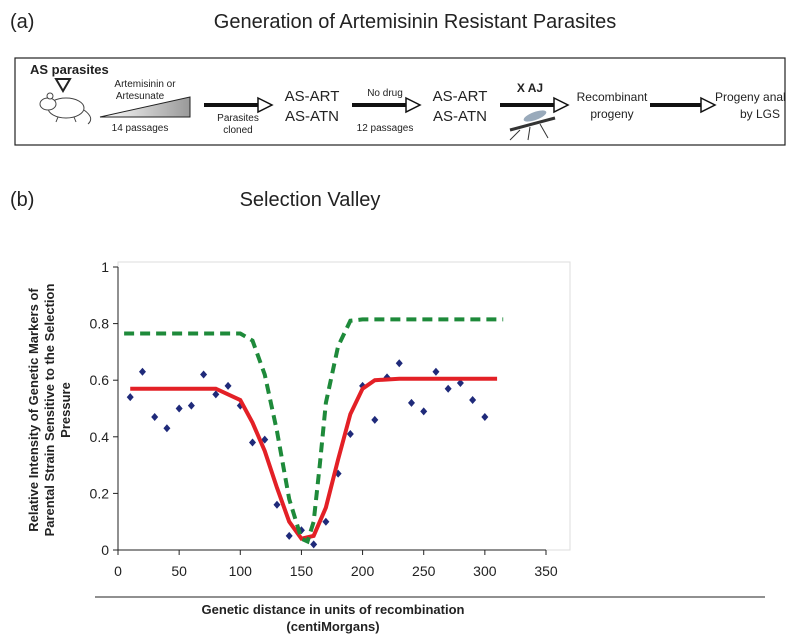 The width and height of the screenshot is (805, 639). Describe the element at coordinates (33, 410) in the screenshot. I see `y-label-line: Relative Intensity of Genetic Markers of` at that location.